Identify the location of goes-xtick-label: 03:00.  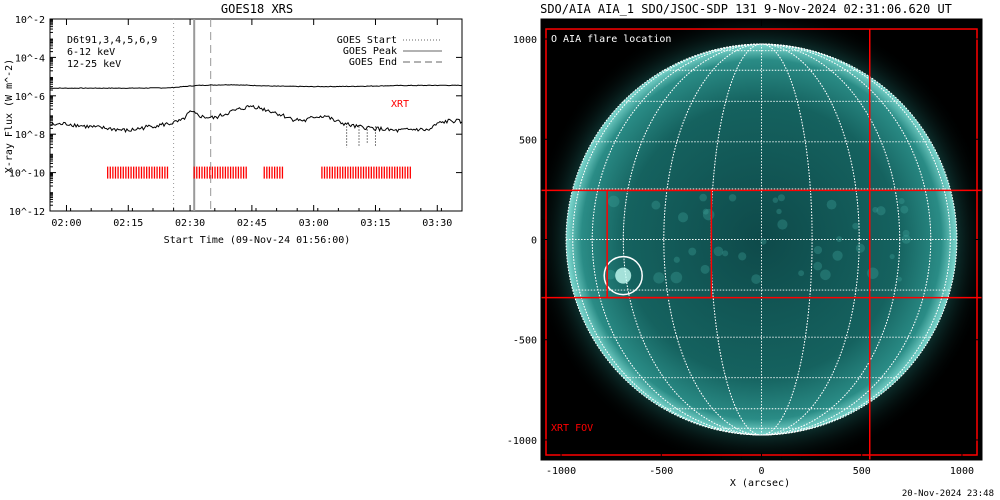
(314, 223).